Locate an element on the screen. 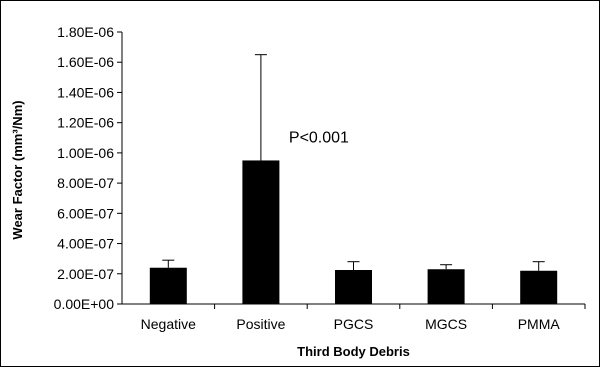 The image size is (601, 368). x-category-label: Negative is located at coordinates (168, 324).